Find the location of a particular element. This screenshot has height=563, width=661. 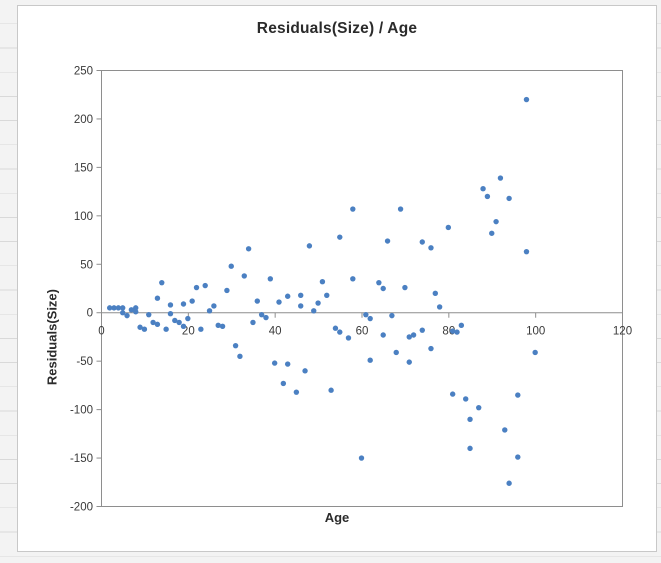

x-tick-label: 60 is located at coordinates (362, 332).